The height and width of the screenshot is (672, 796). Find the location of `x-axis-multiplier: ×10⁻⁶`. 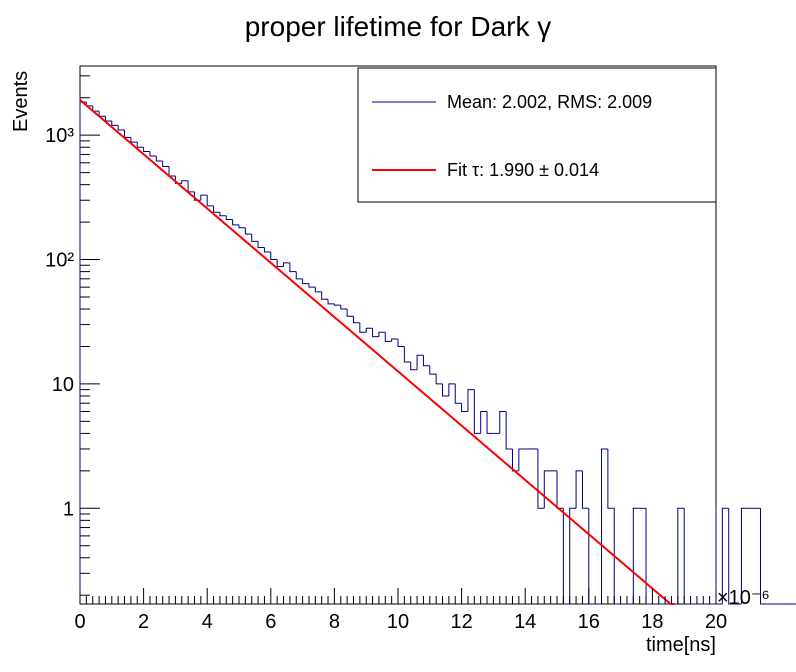

x-axis-multiplier: ×10⁻⁶ is located at coordinates (743, 598).